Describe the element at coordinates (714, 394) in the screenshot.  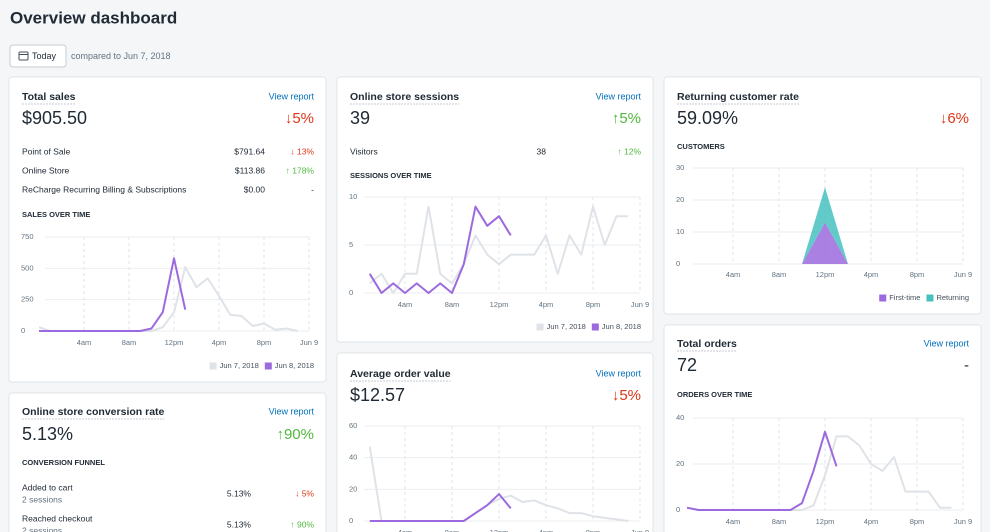
I see `section-label: ORDERS OVER TIME` at that location.